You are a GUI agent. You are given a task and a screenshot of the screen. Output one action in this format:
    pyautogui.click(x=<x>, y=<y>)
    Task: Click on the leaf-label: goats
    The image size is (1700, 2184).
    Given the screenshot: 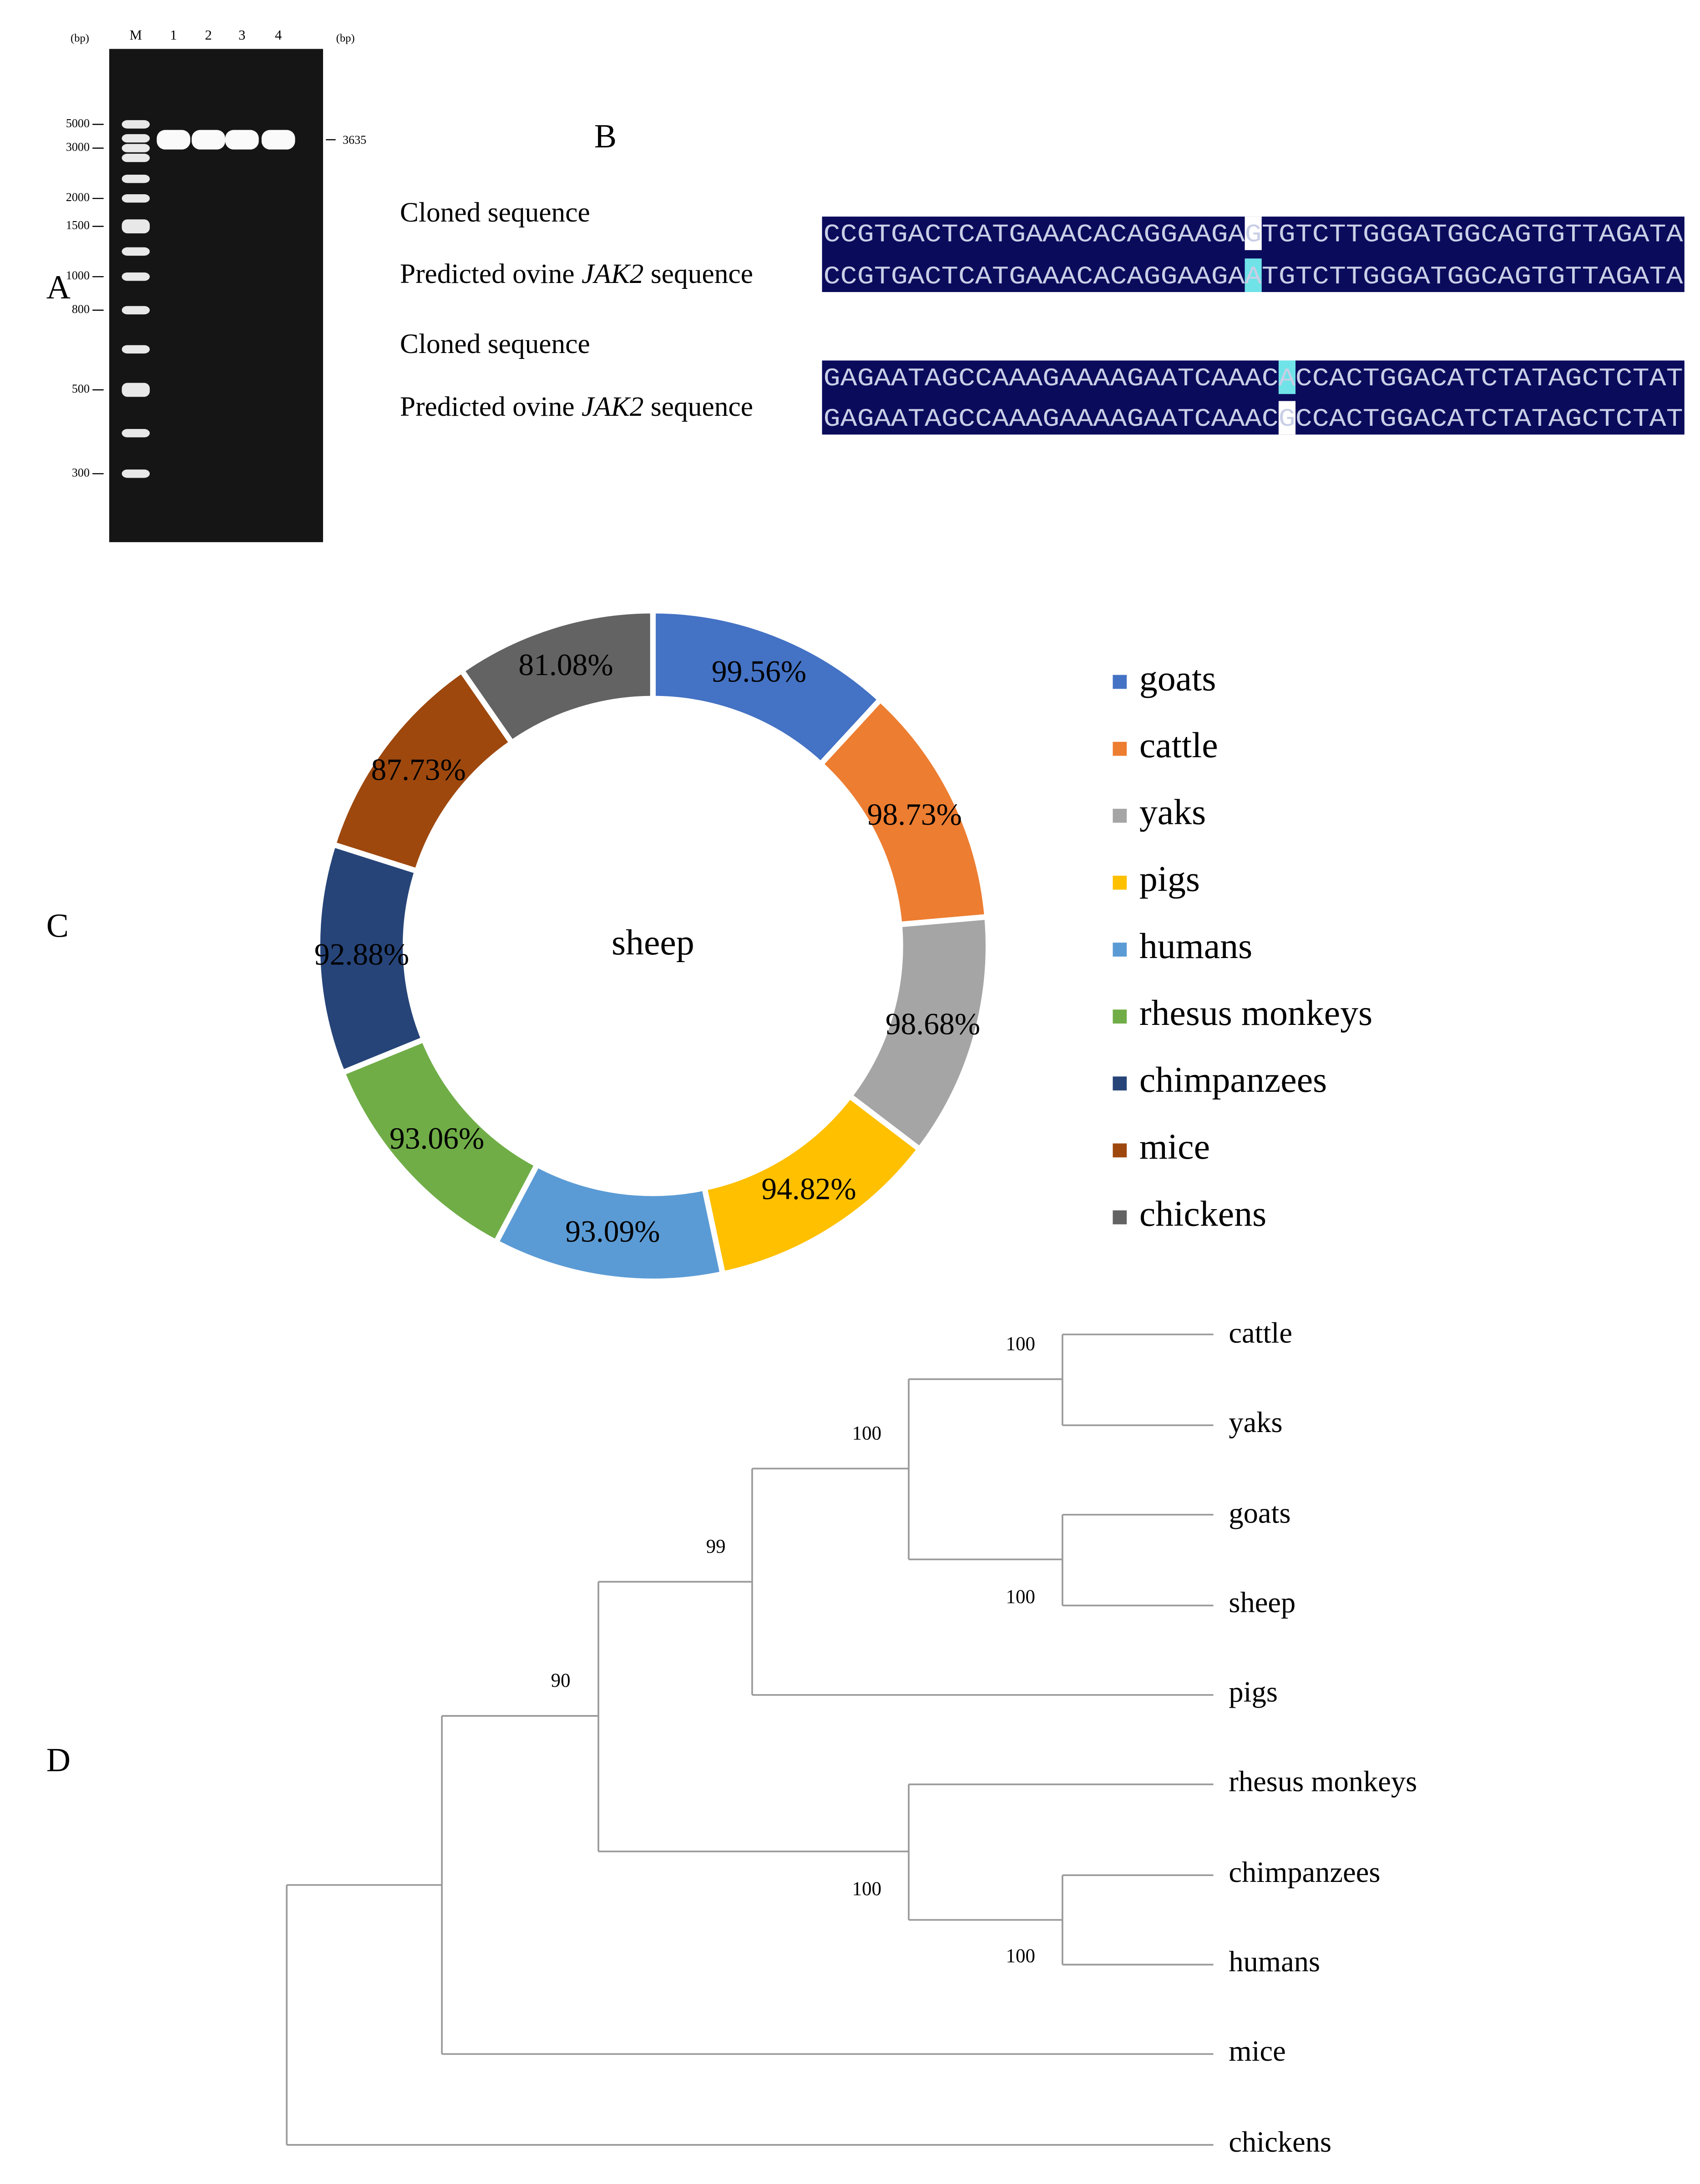 What is the action you would take?
    pyautogui.click(x=1259, y=1513)
    